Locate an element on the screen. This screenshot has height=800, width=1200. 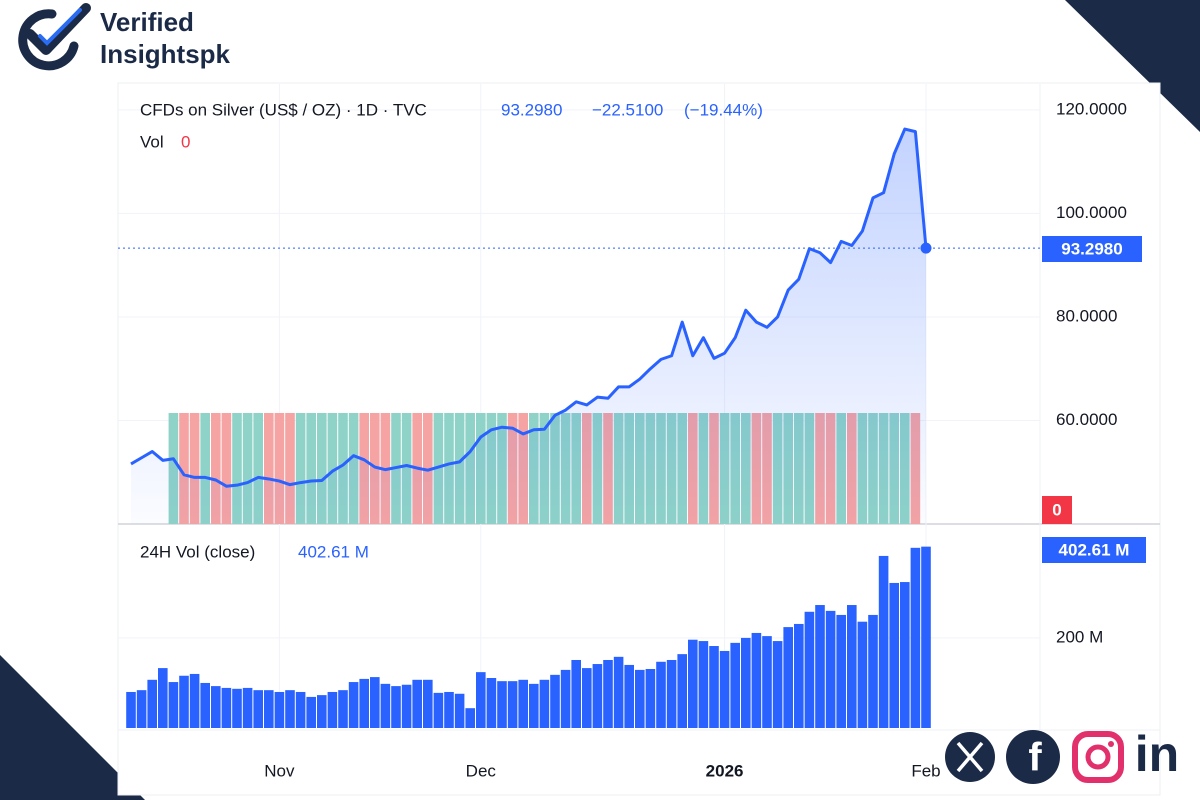
volume-badge is located at coordinates (1057, 510).